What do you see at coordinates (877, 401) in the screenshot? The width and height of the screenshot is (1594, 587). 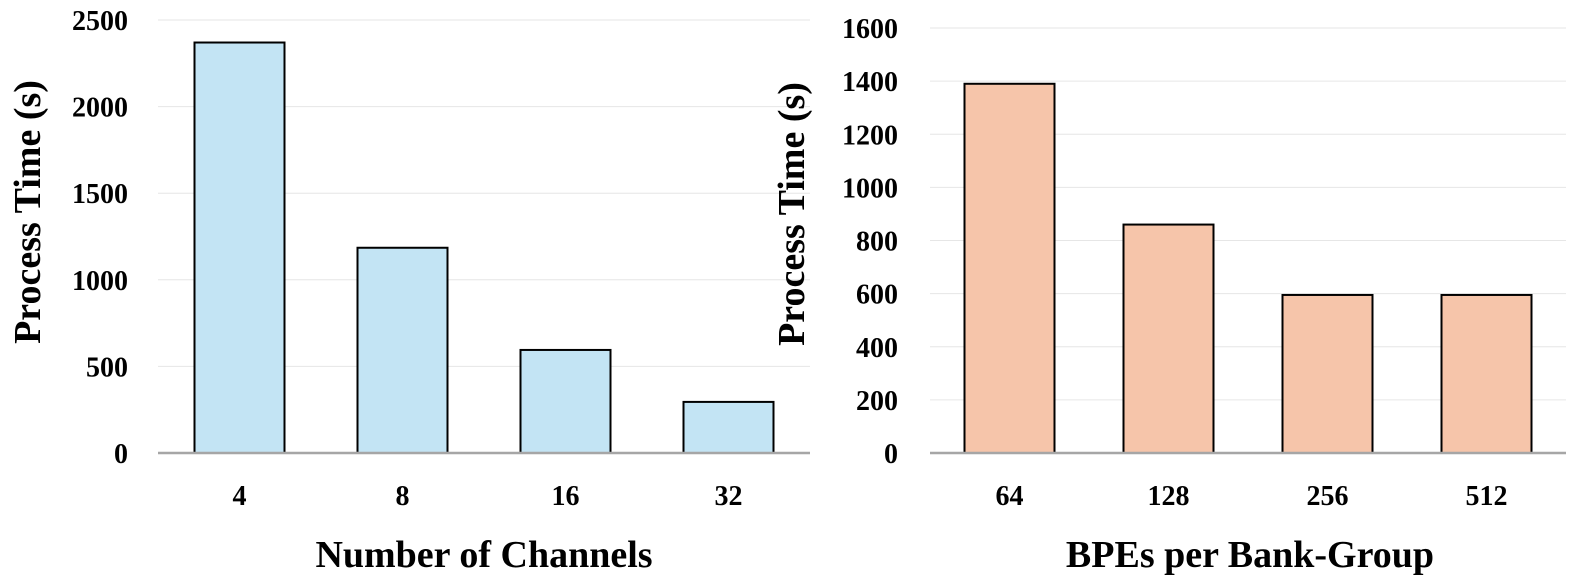 I see `y-tick-label: 200` at bounding box center [877, 401].